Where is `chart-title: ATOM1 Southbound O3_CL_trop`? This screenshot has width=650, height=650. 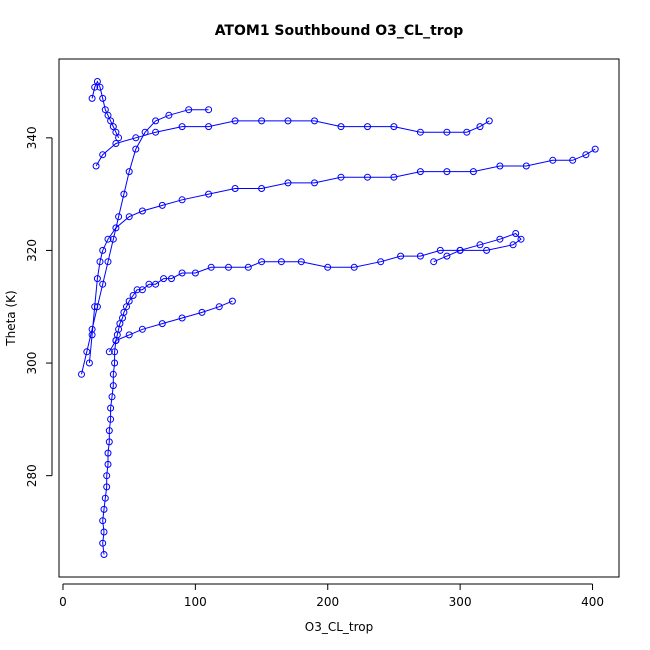
chart-title: ATOM1 Southbound O3_CL_trop is located at coordinates (339, 31).